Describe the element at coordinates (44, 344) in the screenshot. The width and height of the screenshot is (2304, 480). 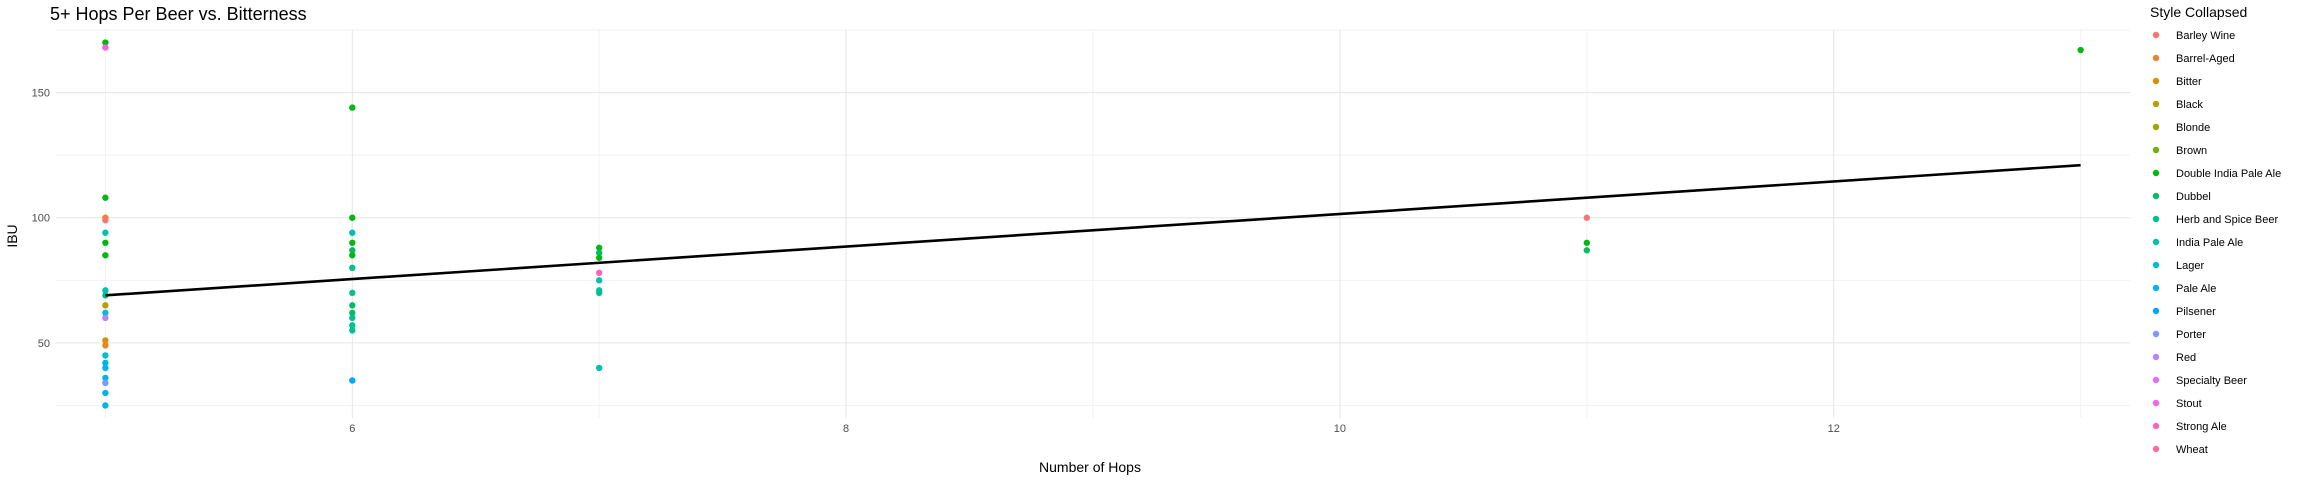
I see `y-tick-label: 50` at that location.